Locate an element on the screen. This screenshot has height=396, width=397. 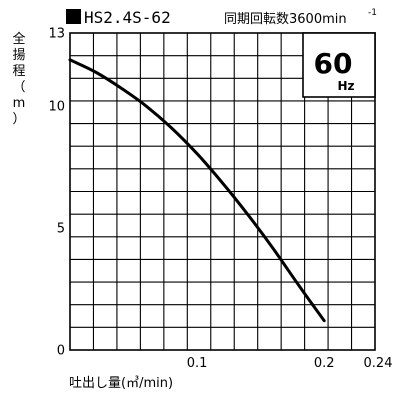
y-axis-label-char: 全 is located at coordinates (18, 39).